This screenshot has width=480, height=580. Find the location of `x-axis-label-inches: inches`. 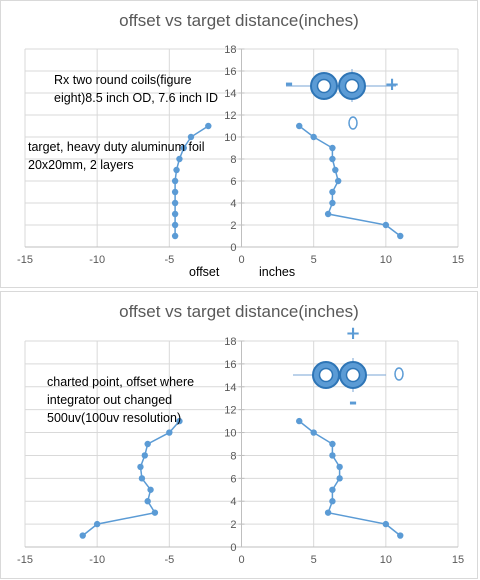

x-axis-label-inches: inches is located at coordinates (277, 272).